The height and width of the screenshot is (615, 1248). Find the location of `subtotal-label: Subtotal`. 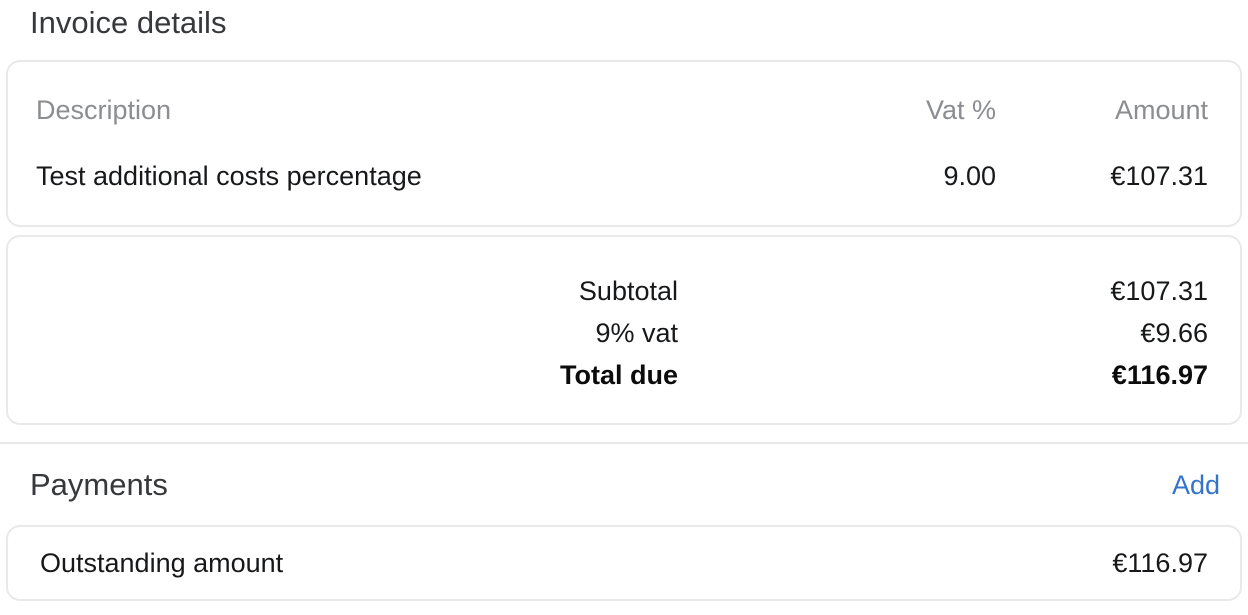

subtotal-label: Subtotal is located at coordinates (628, 291).